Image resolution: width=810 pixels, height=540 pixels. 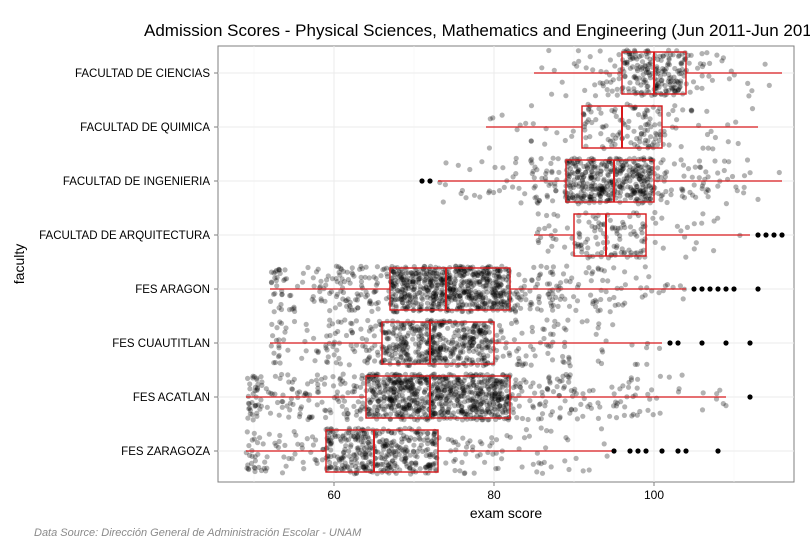 What do you see at coordinates (654, 495) in the screenshot?
I see `x-tick-label: 100` at bounding box center [654, 495].